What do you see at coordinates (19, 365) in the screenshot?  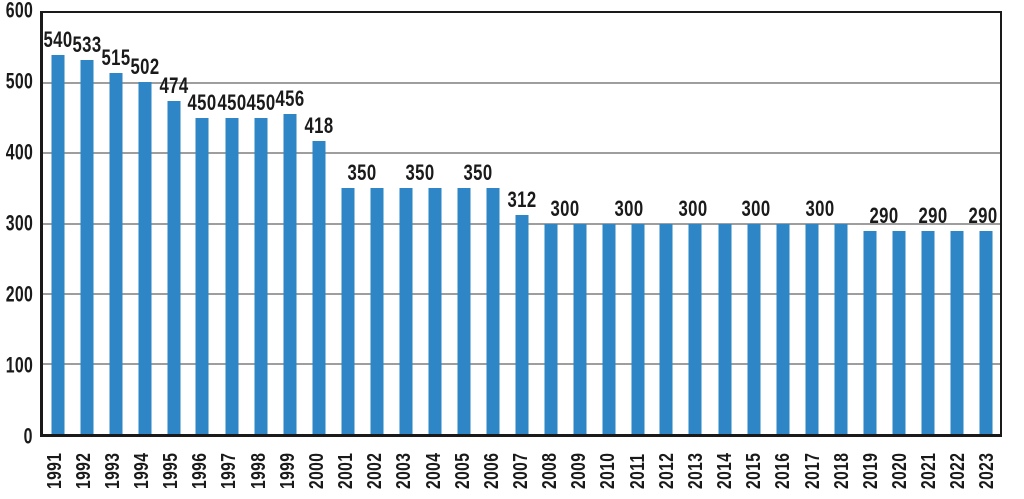 I see `y-tick-100: 100` at bounding box center [19, 365].